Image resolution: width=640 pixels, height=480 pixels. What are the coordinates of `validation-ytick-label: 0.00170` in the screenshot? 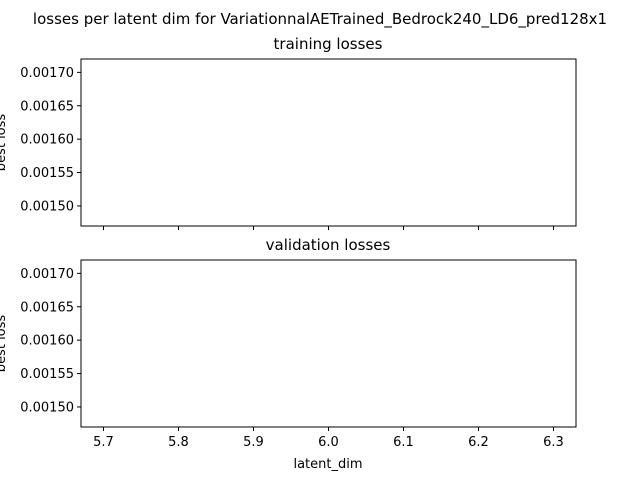 It's located at (47, 274).